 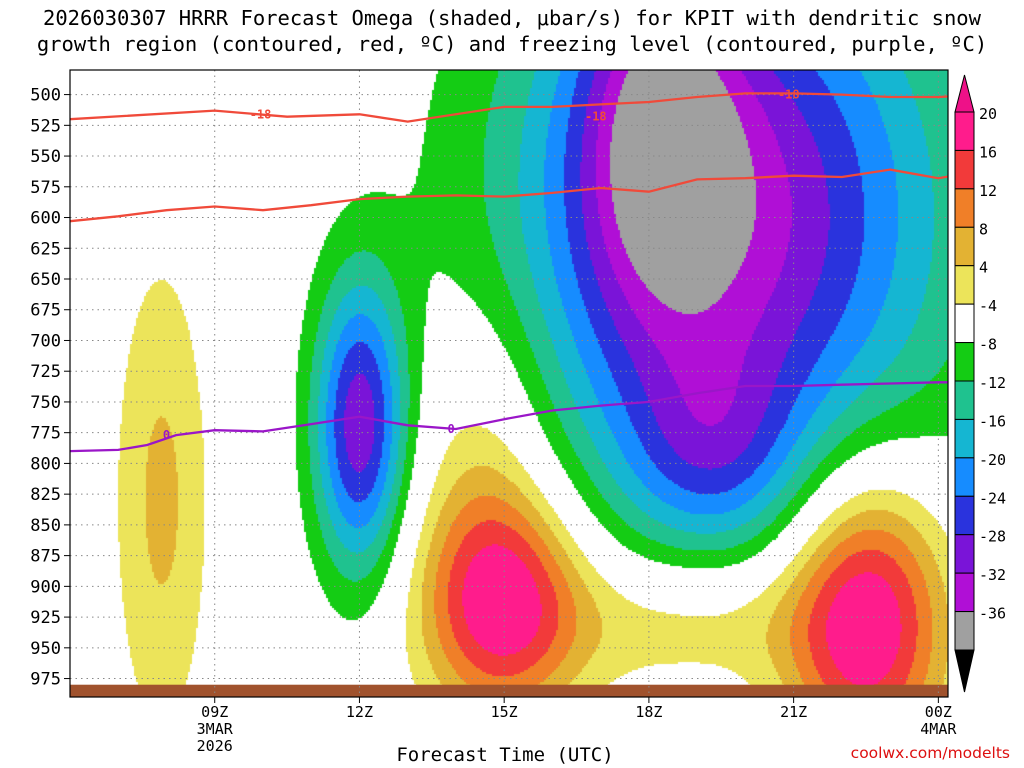 I want to click on colorbar-label: 8, so click(x=983, y=229).